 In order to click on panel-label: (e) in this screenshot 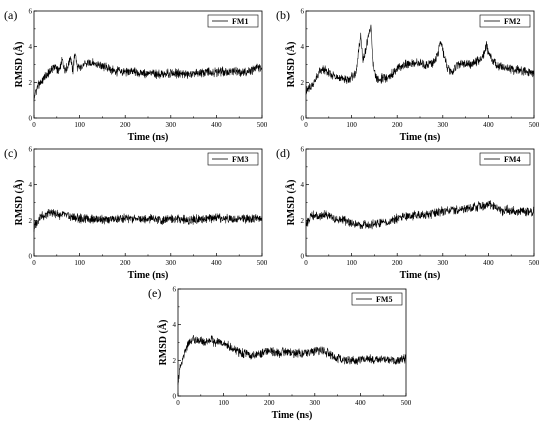, I will do `click(154, 293)`.